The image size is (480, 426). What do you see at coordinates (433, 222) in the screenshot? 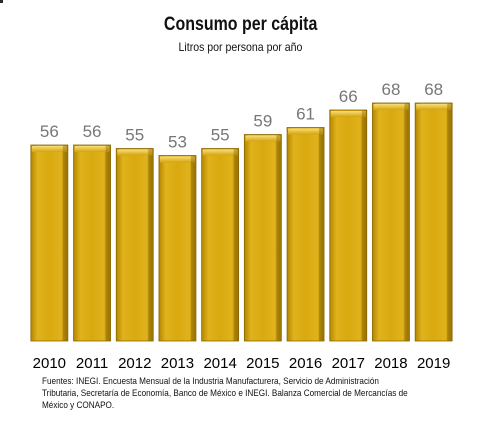
I see `bar-2019` at bounding box center [433, 222].